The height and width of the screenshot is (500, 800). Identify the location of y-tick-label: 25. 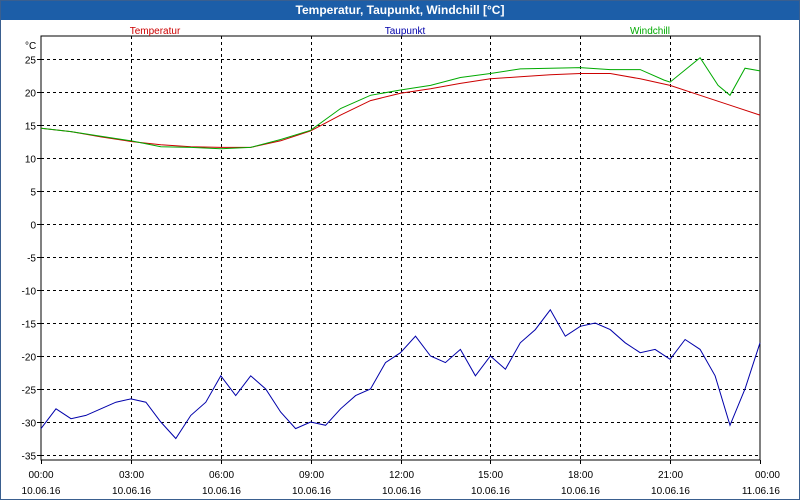
(31, 61).